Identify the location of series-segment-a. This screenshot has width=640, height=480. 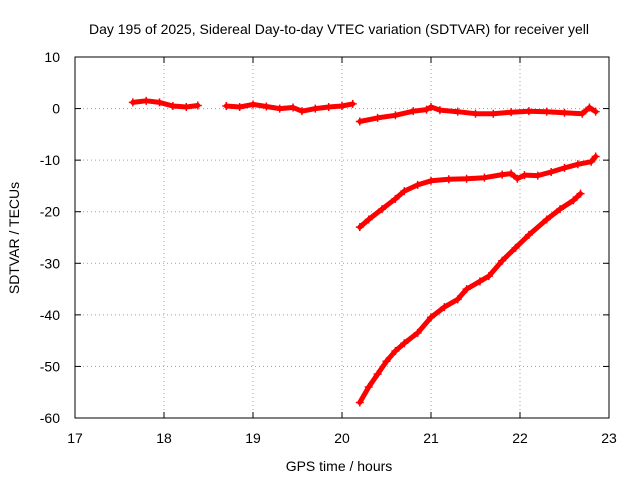
(165, 104).